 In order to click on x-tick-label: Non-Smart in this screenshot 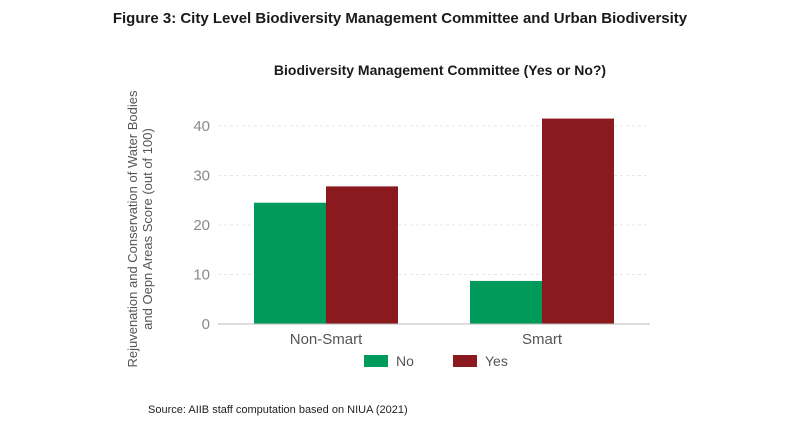, I will do `click(326, 339)`.